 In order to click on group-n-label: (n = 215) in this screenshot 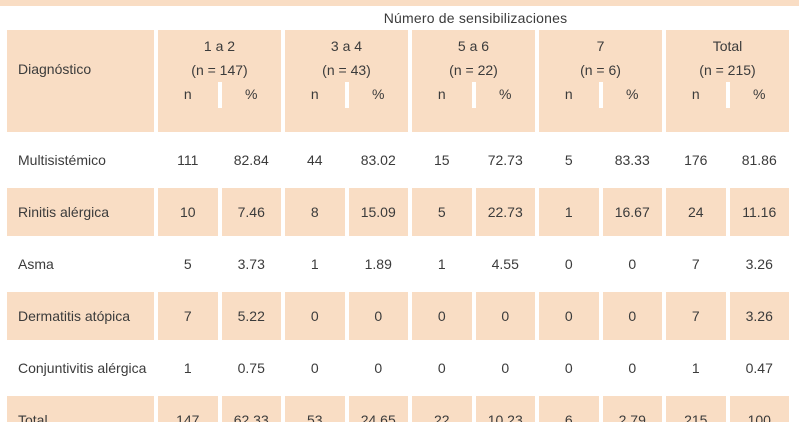, I will do `click(727, 70)`.